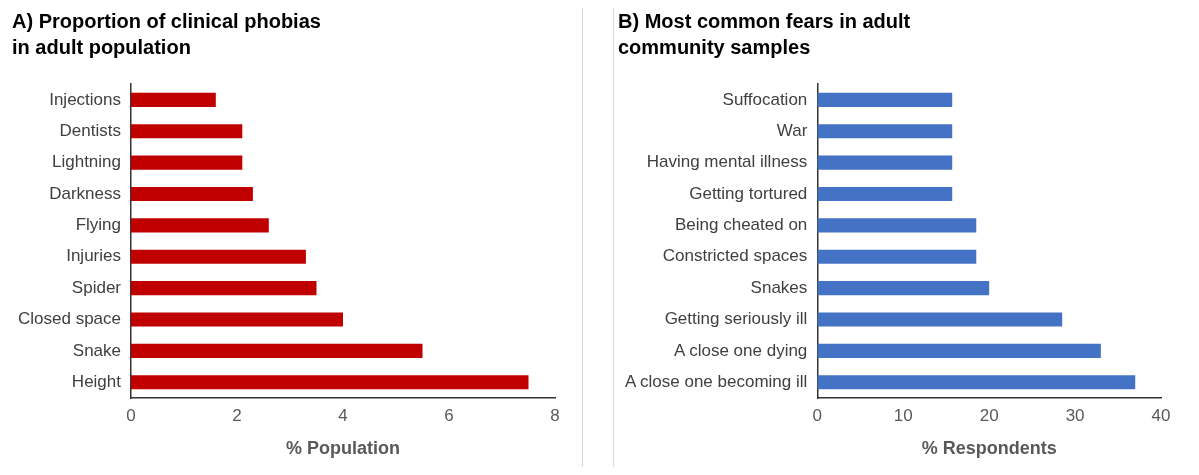  What do you see at coordinates (741, 350) in the screenshot?
I see `y-tick-label: A close one dying` at bounding box center [741, 350].